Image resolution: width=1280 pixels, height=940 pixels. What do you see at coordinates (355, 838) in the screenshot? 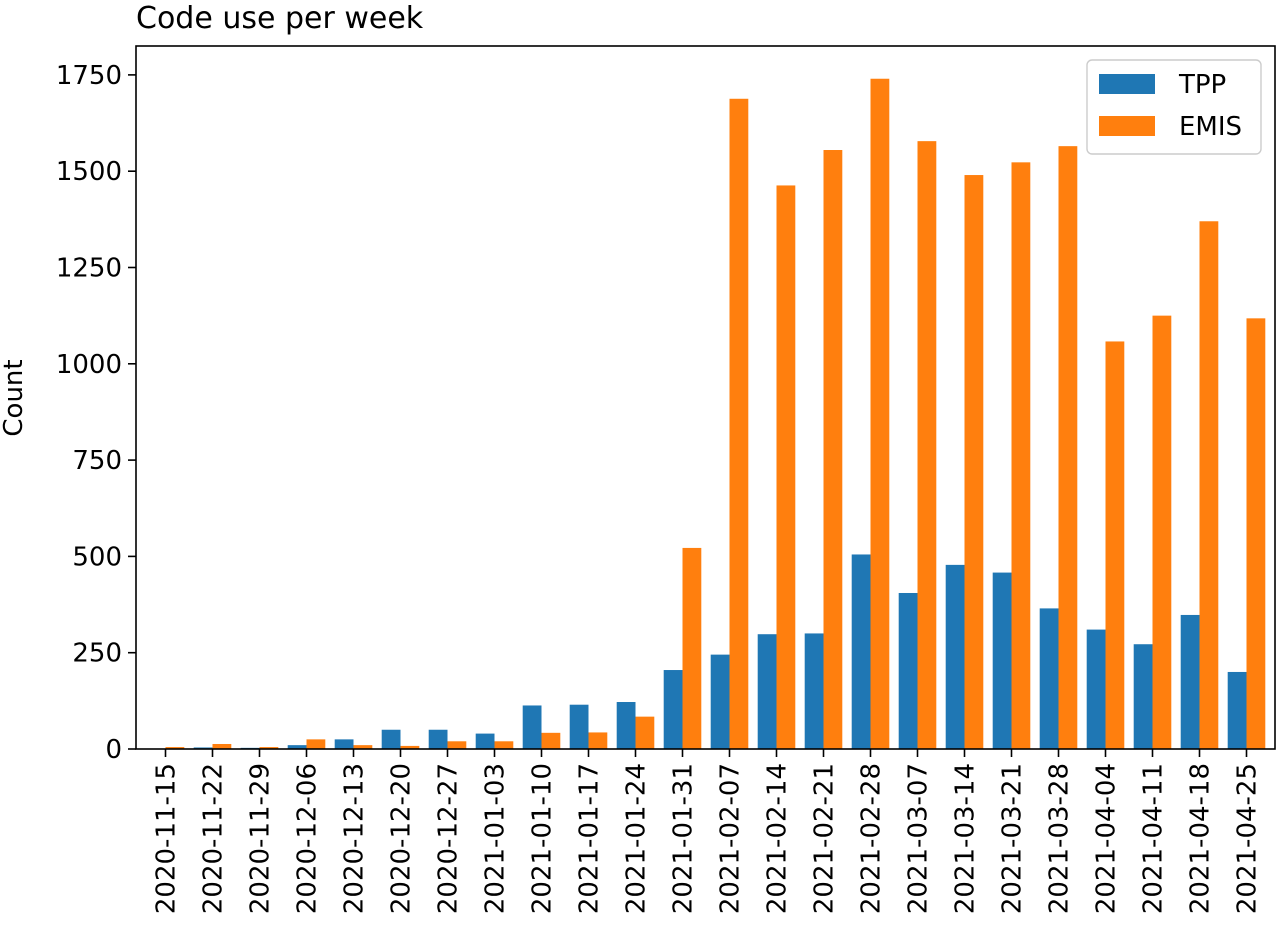
I see `x-tick-label: 2020-12-13` at bounding box center [355, 838].